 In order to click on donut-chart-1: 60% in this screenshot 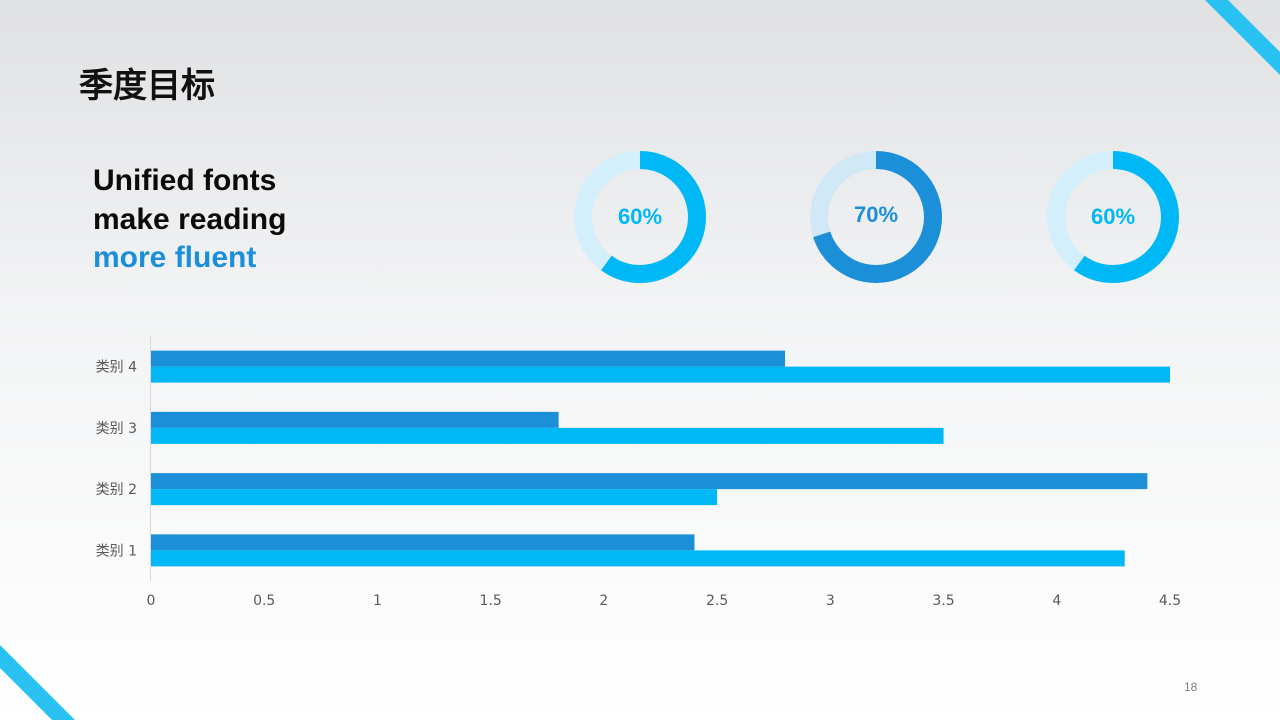, I will do `click(640, 217)`.